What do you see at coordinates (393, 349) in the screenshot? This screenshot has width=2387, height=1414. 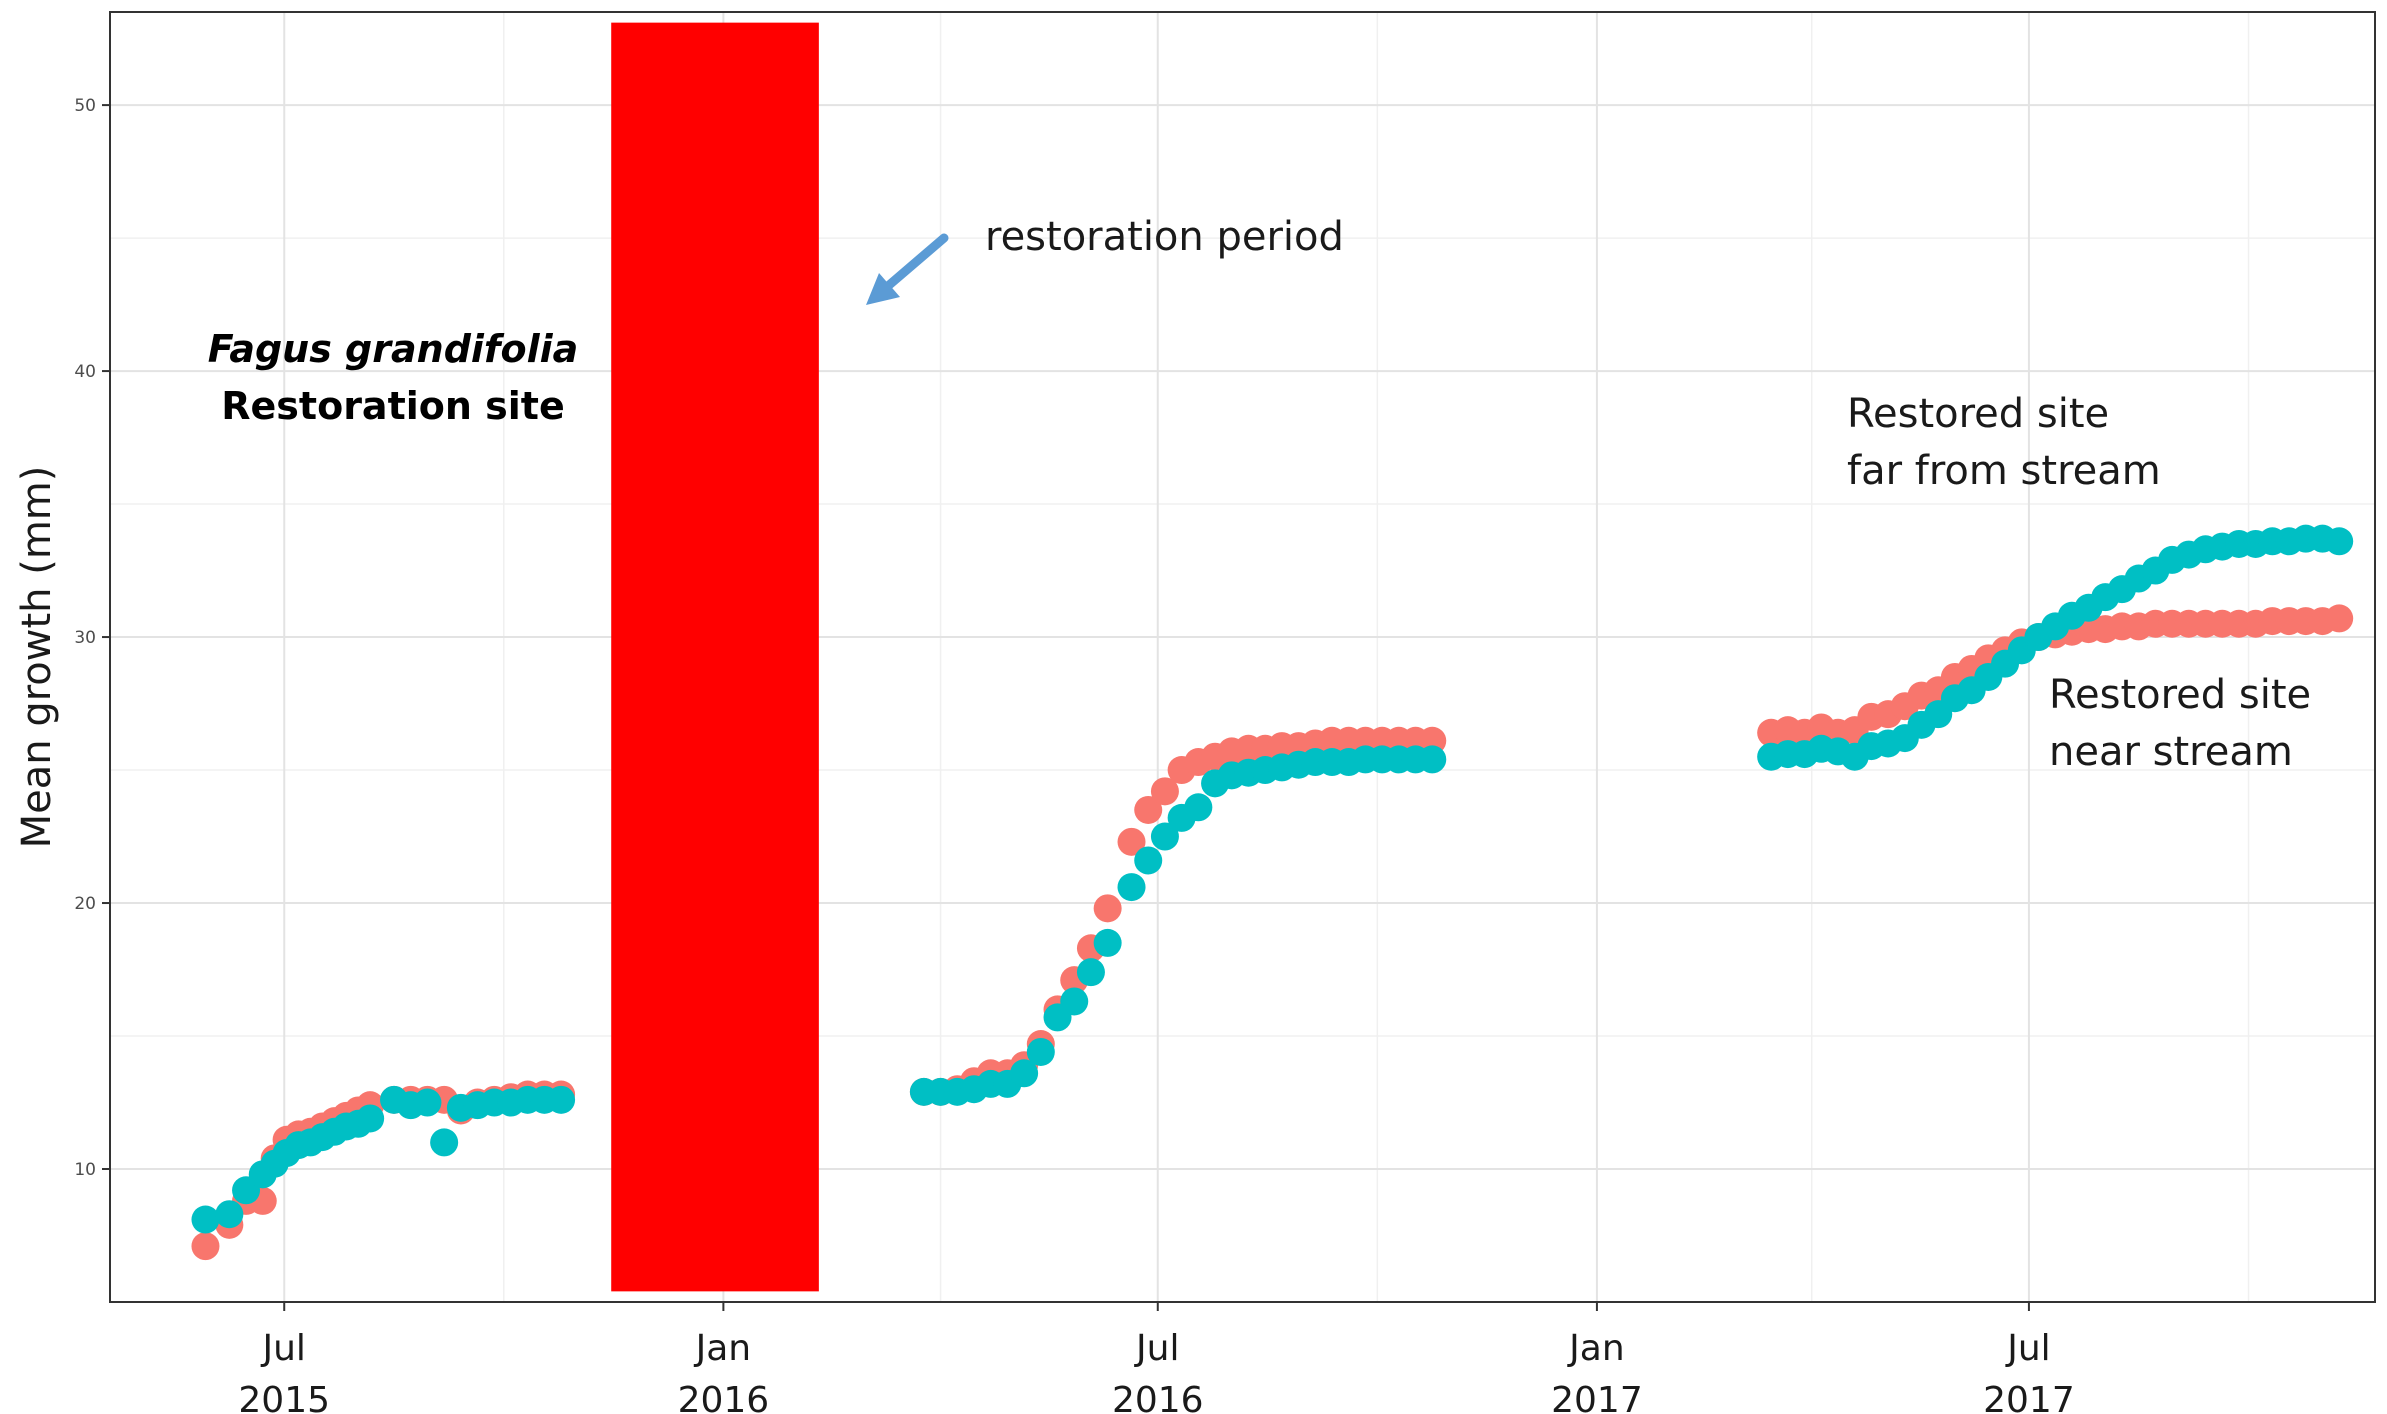 I see `species-label: Fagus grandifolia` at bounding box center [393, 349].